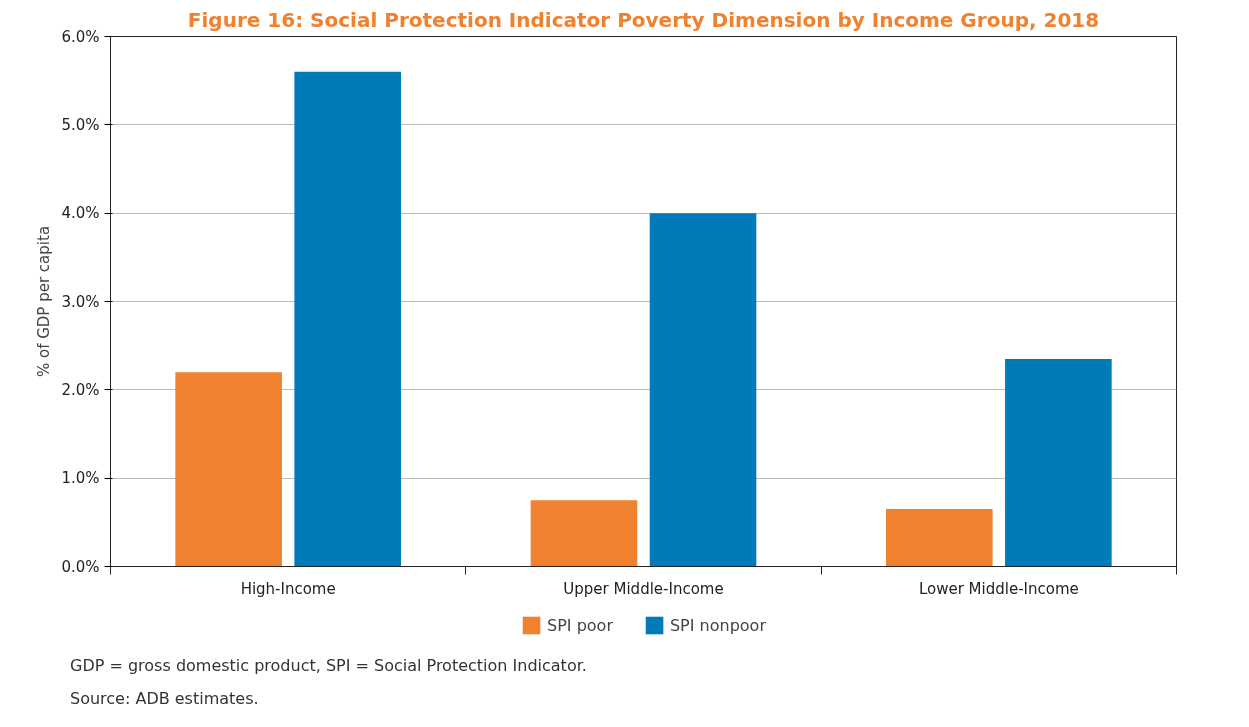 This screenshot has width=1249, height=727. Describe the element at coordinates (717, 625) in the screenshot. I see `legend-label: SPI nonpoor` at that location.